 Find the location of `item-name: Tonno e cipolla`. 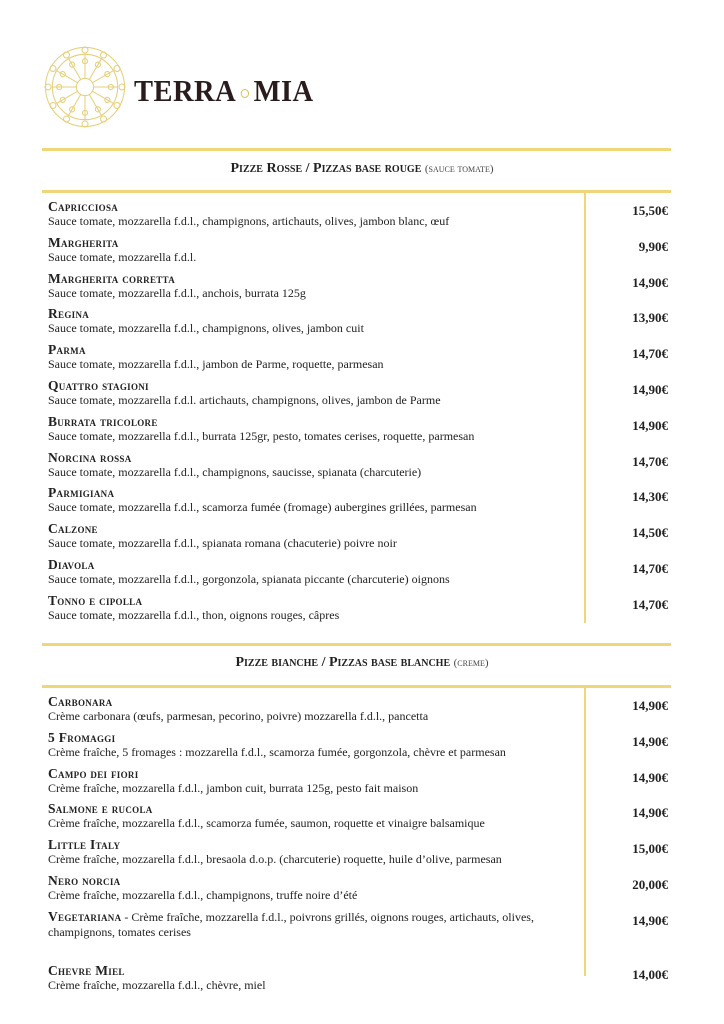

item-name: Tonno e cipolla is located at coordinates (95, 600).